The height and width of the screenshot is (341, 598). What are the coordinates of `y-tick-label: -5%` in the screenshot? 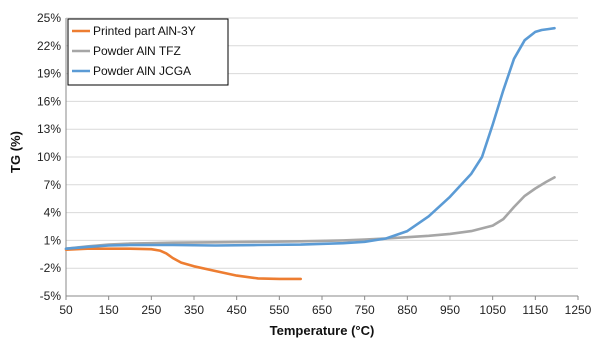 It's located at (51, 296).